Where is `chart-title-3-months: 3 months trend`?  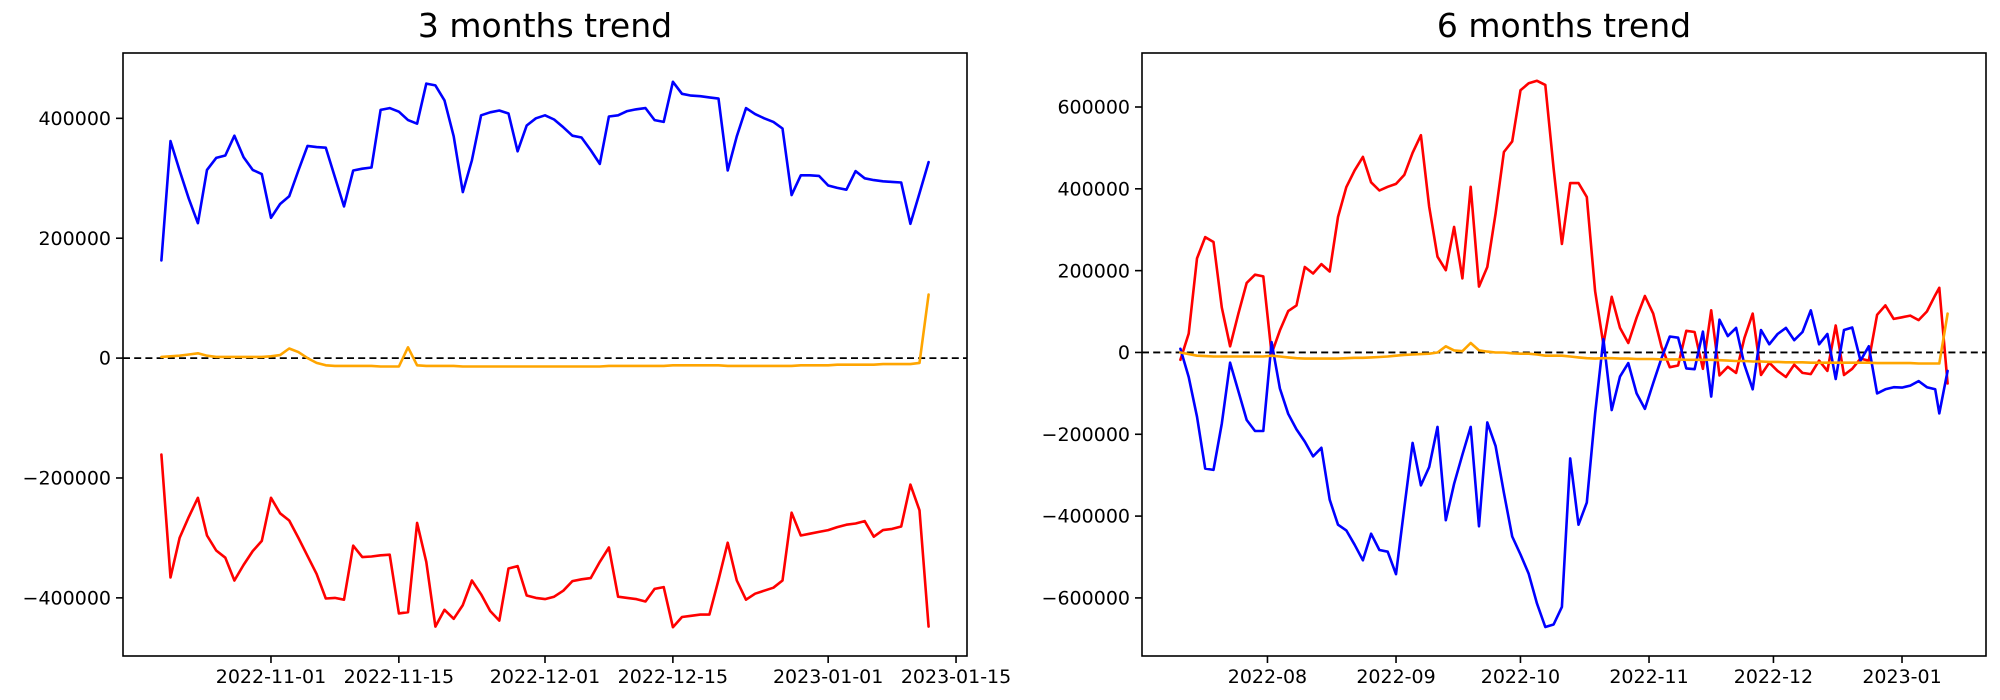
chart-title-3-months: 3 months trend is located at coordinates (545, 25).